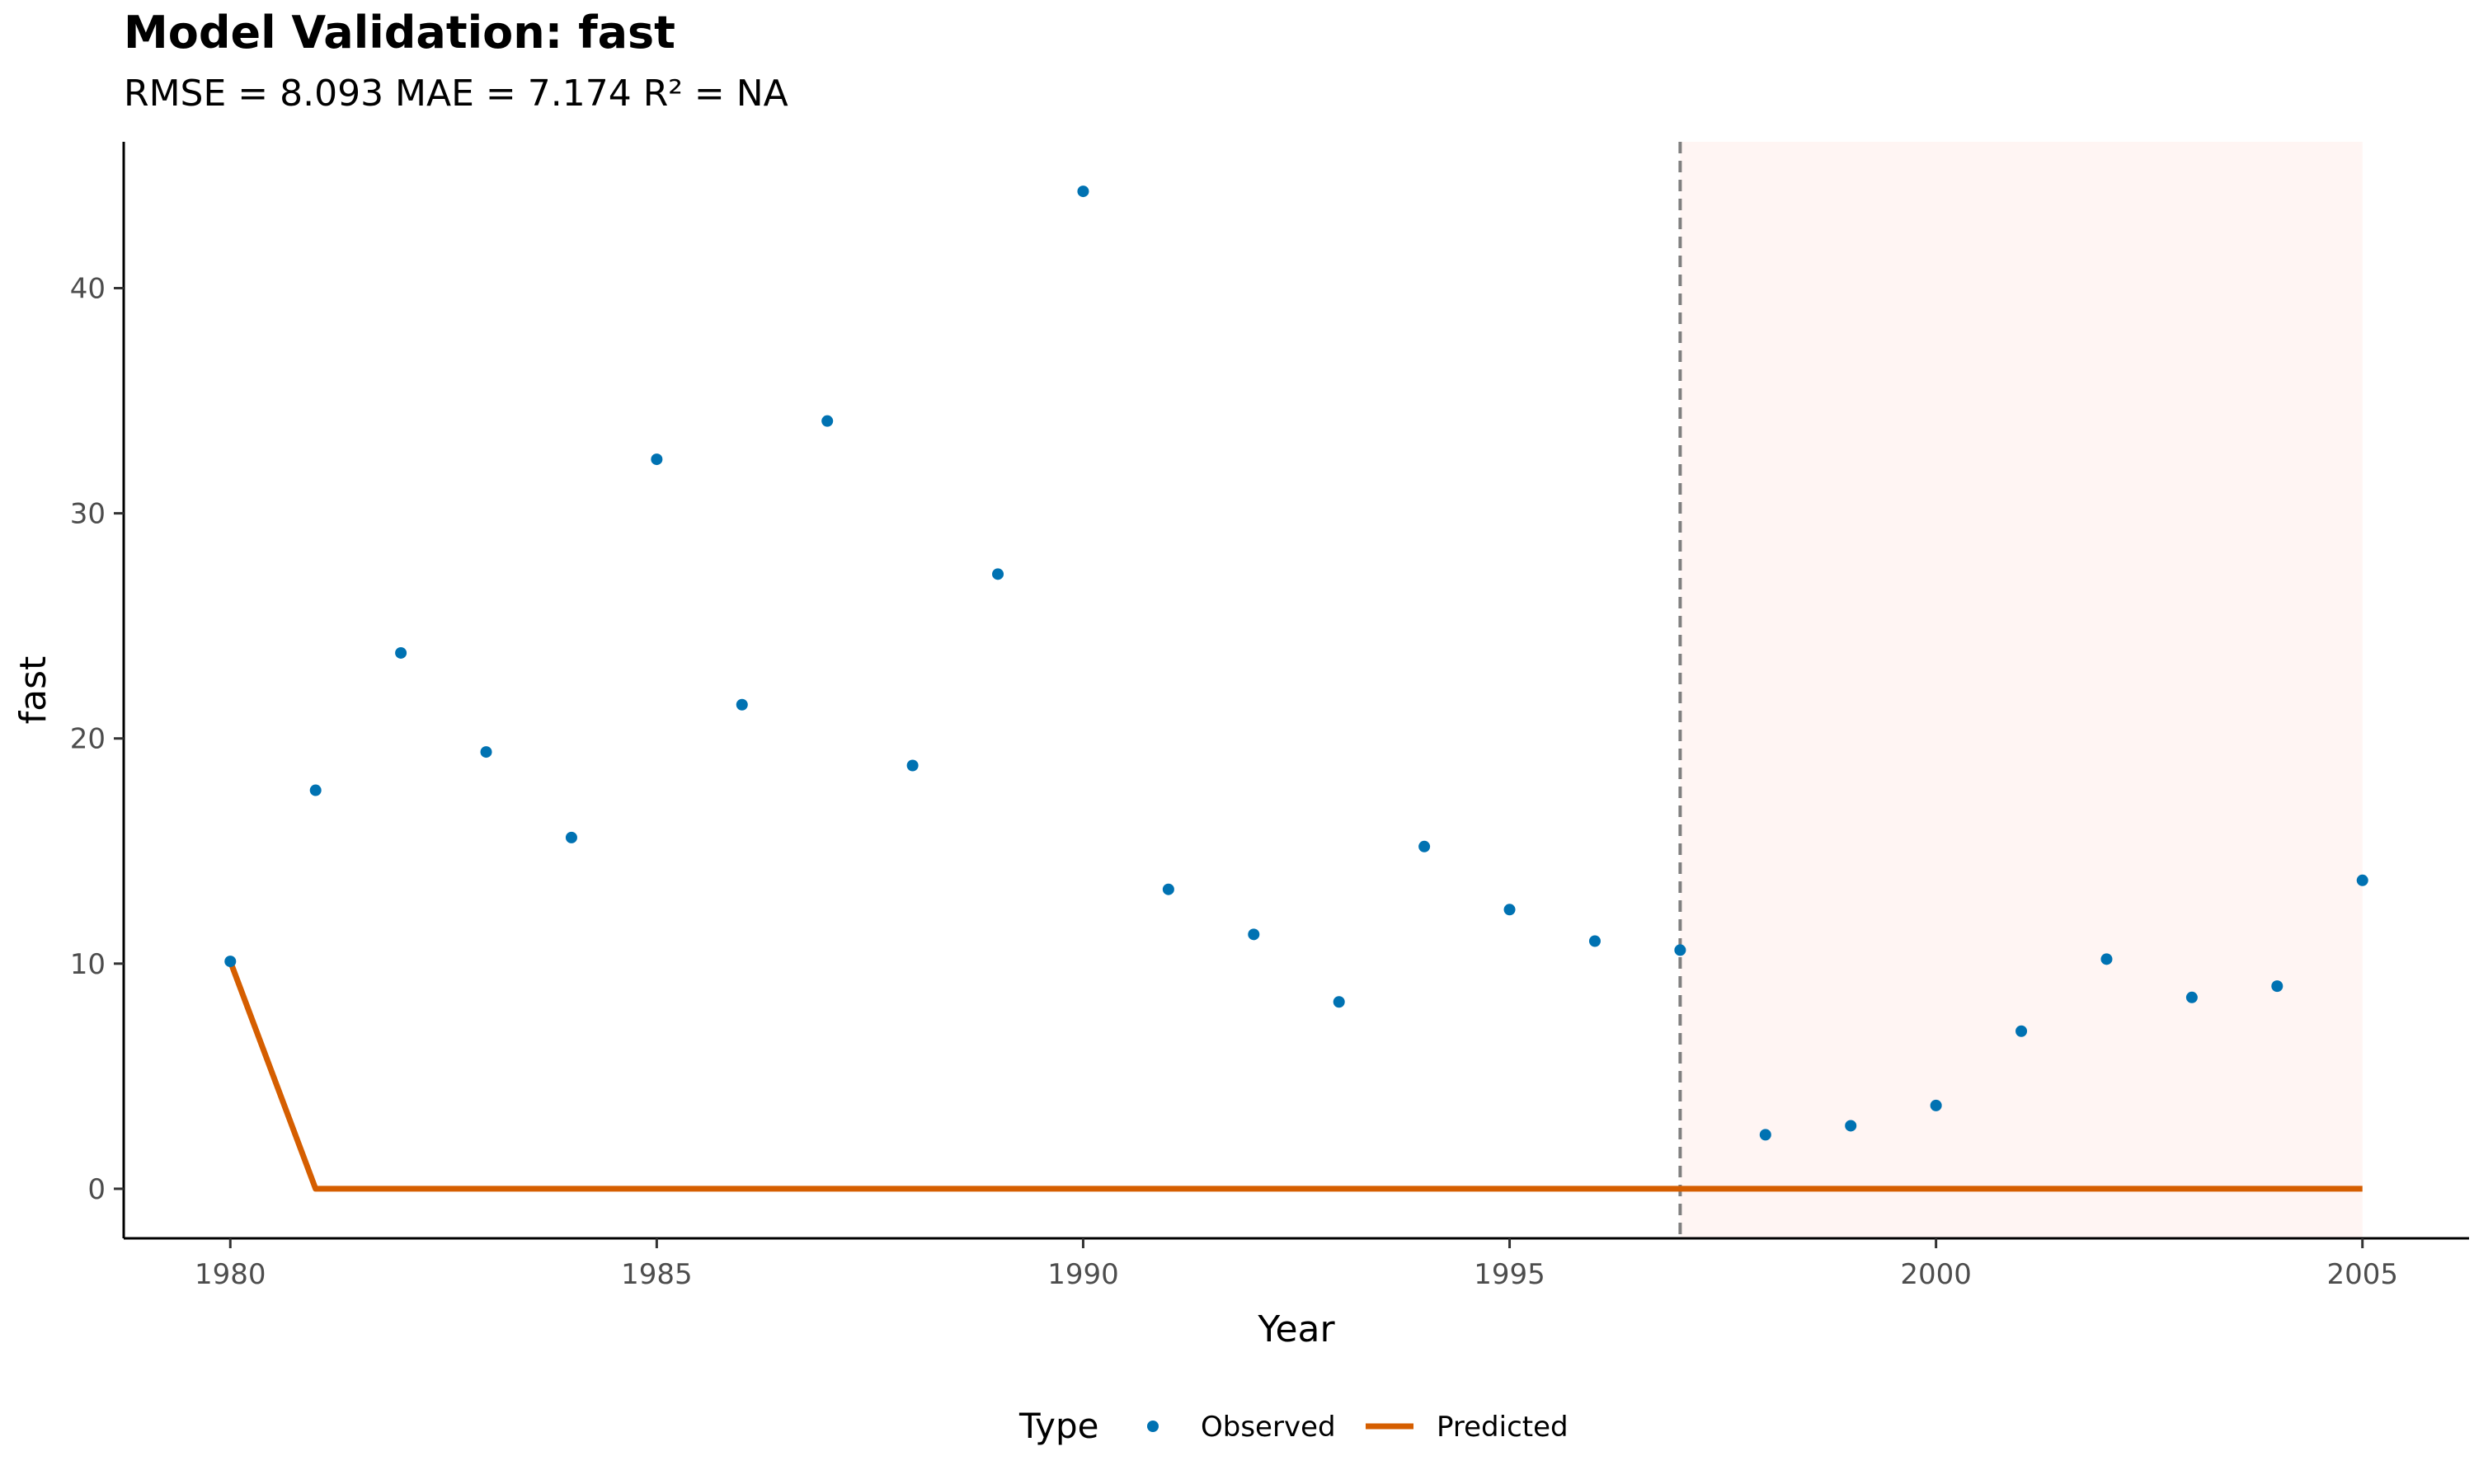  What do you see at coordinates (1296, 1329) in the screenshot?
I see `x-axis-title: Year` at bounding box center [1296, 1329].